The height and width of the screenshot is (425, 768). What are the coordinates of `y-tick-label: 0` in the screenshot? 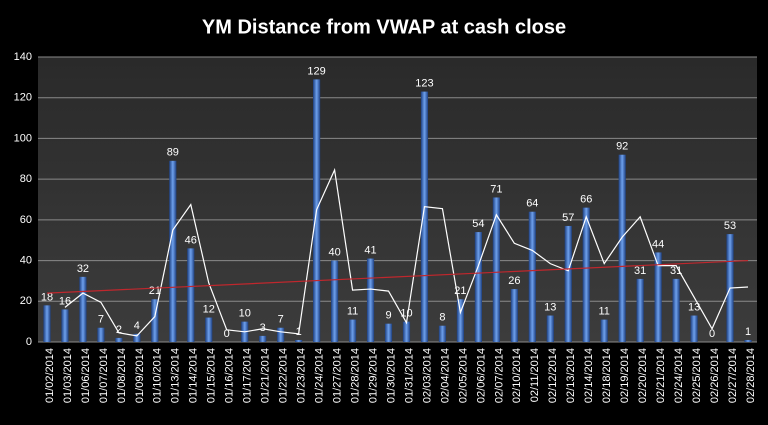 It's located at (29, 342).